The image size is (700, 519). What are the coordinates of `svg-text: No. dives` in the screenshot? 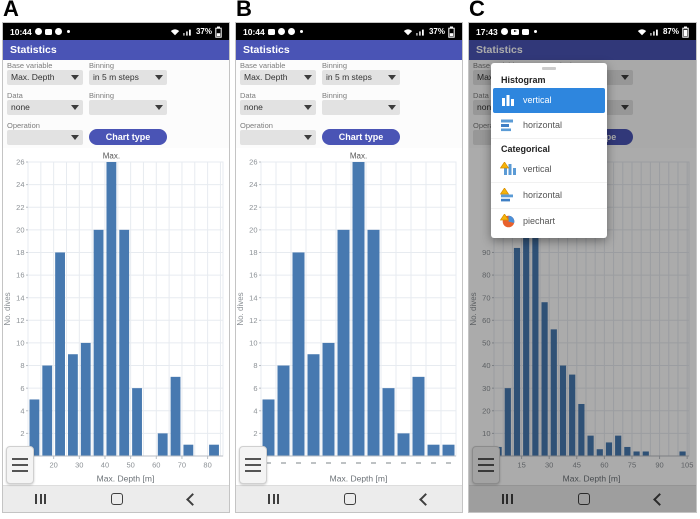 It's located at (7, 308).